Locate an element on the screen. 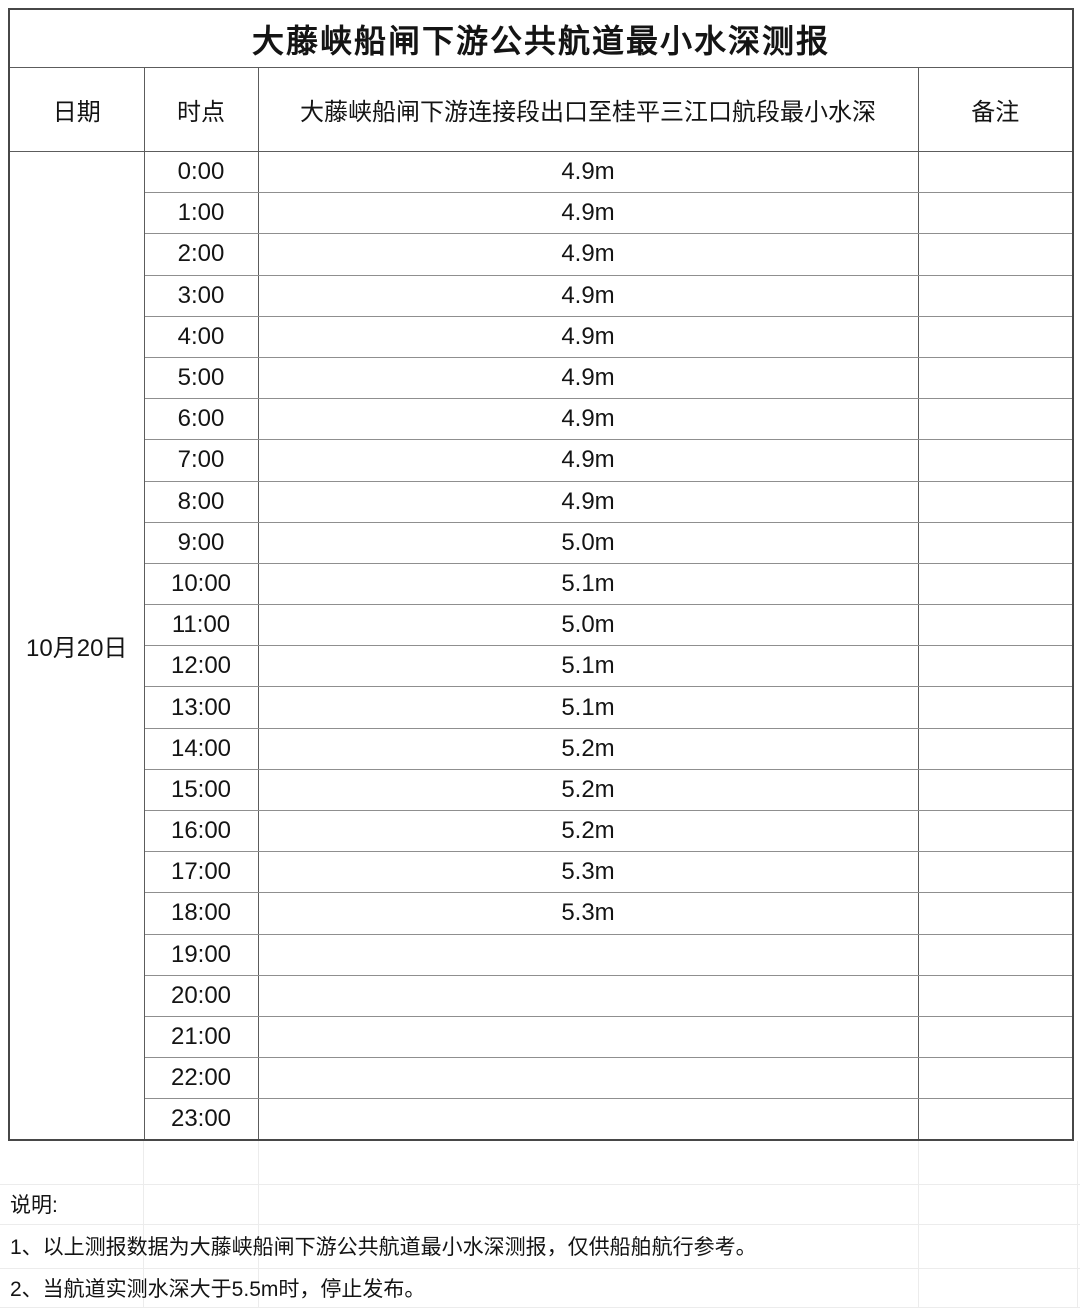  time-cell: 8:00 is located at coordinates (201, 501).